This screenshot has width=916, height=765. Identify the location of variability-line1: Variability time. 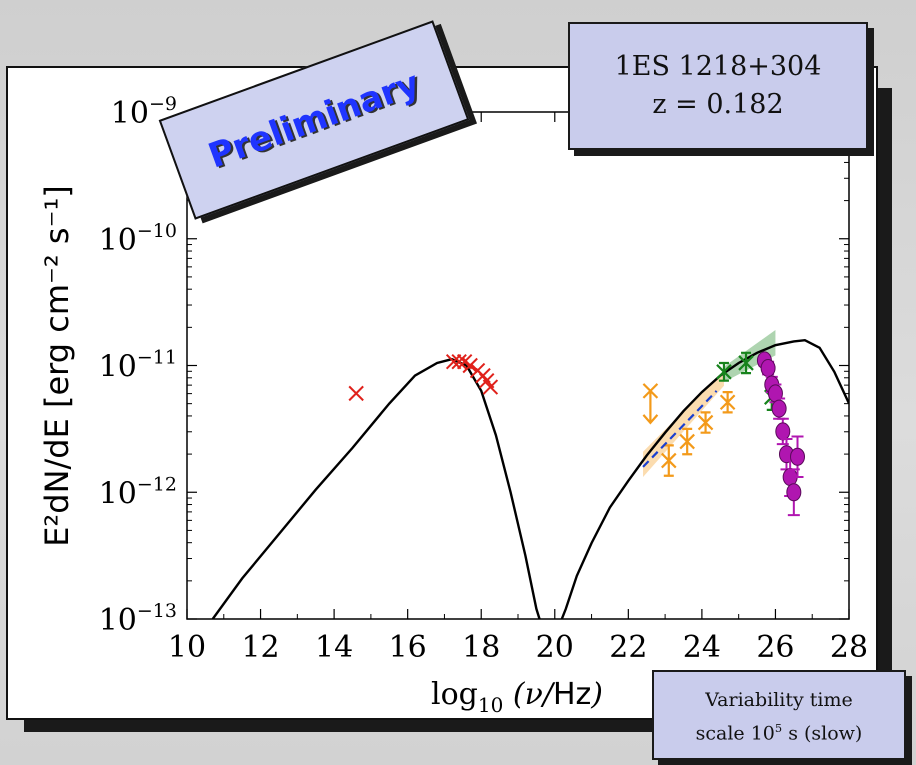
(779, 700).